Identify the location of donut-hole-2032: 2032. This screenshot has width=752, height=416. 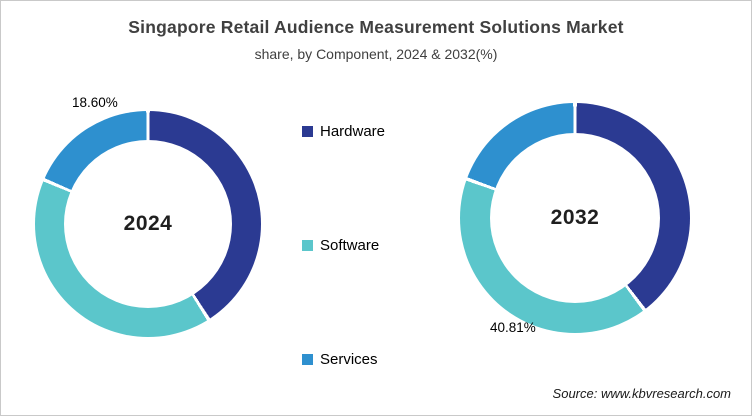
(575, 218).